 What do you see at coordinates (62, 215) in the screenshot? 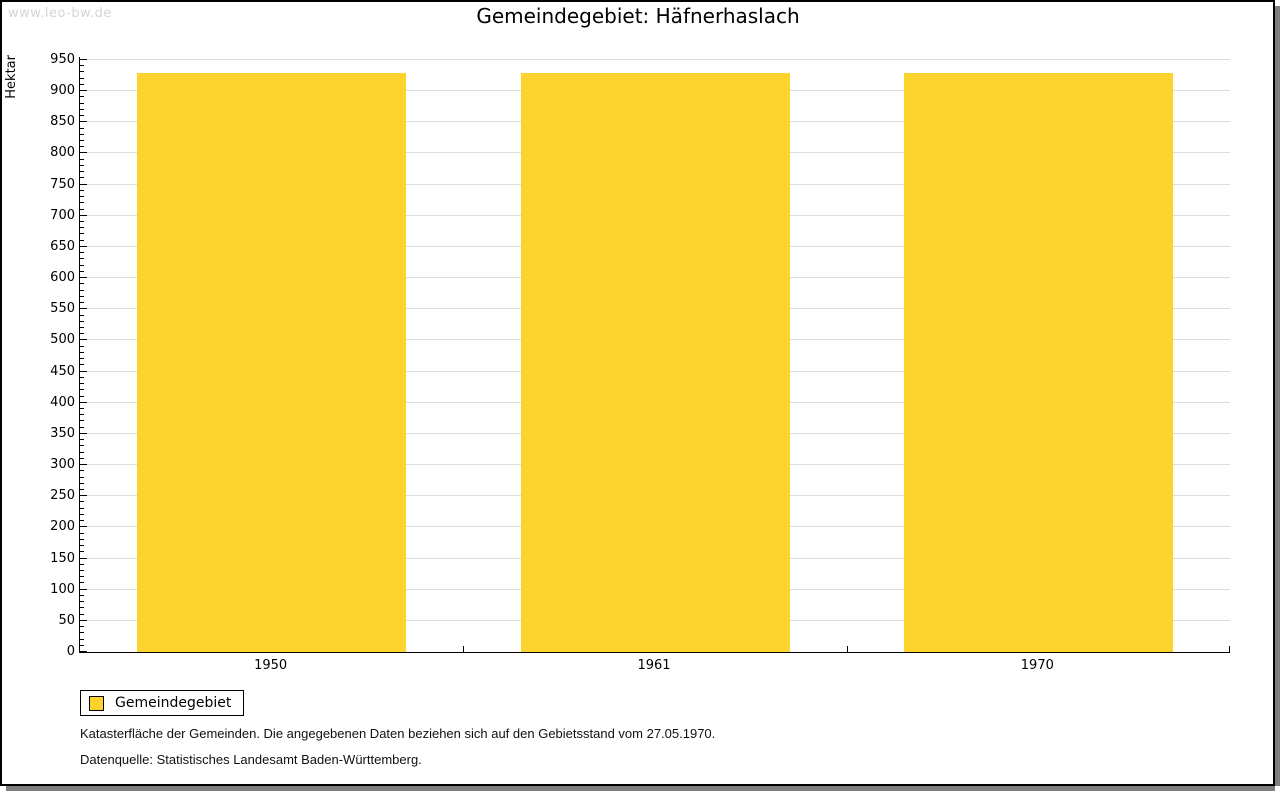
I see `y-tick-label-700: 700` at bounding box center [62, 215].